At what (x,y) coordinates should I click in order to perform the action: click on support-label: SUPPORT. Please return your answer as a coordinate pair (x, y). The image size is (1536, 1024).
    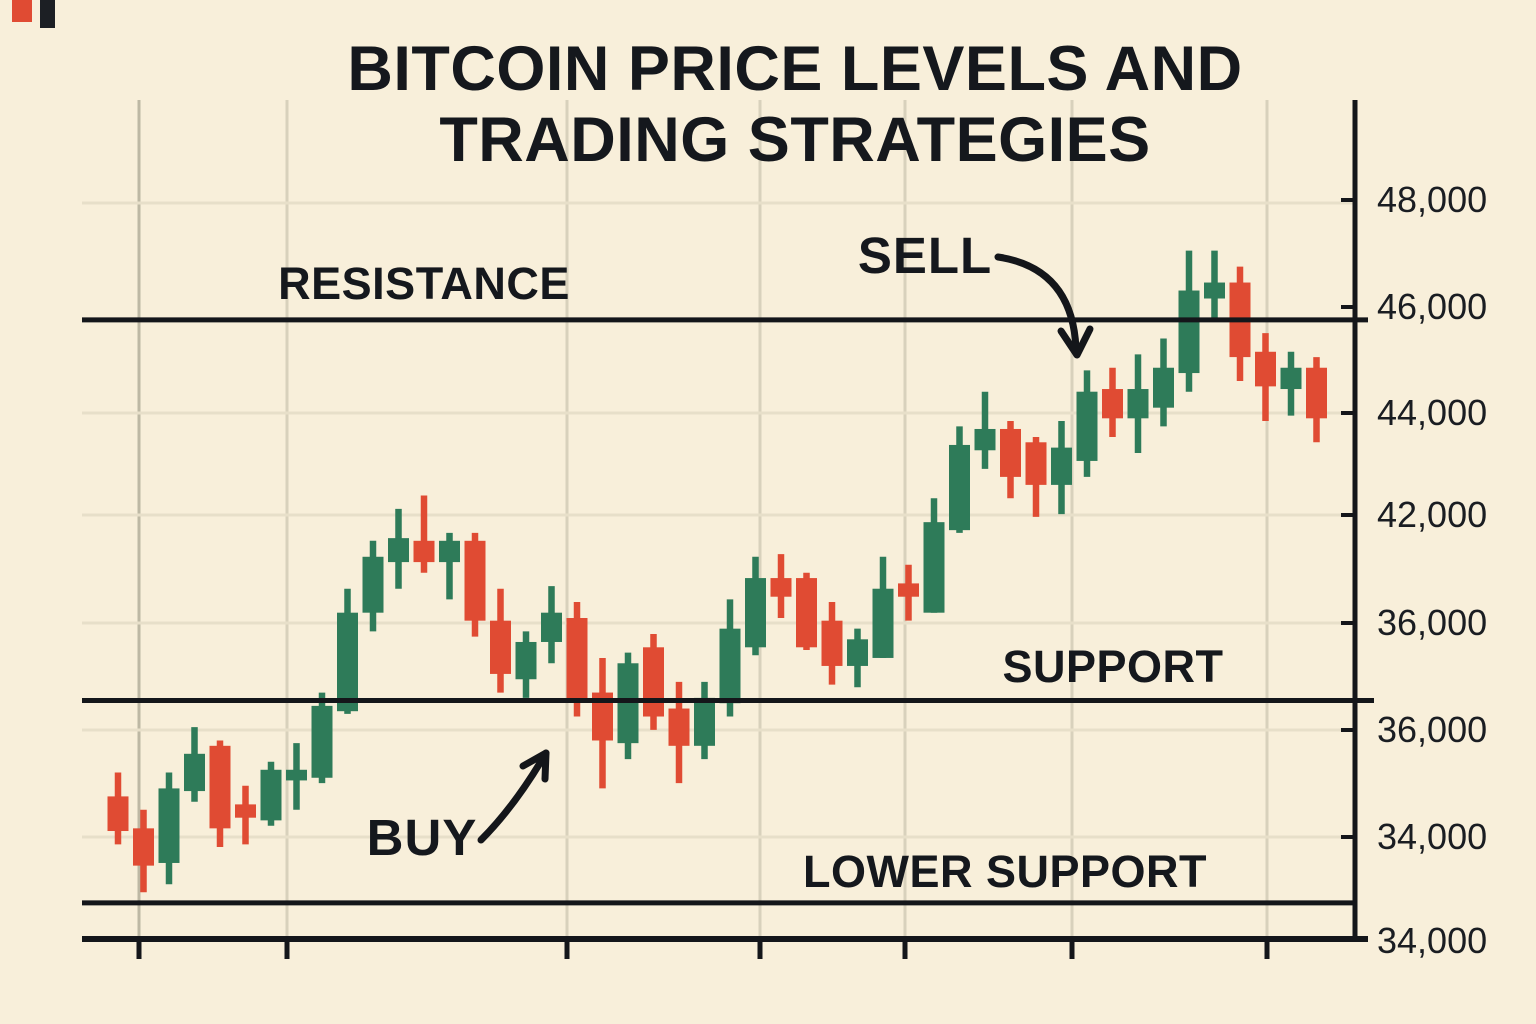
    Looking at the image, I should click on (1113, 666).